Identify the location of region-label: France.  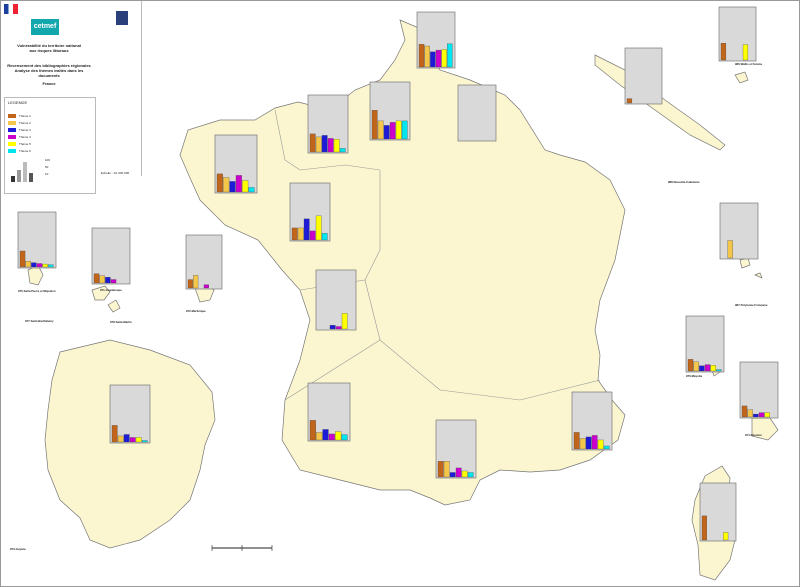
(49, 83).